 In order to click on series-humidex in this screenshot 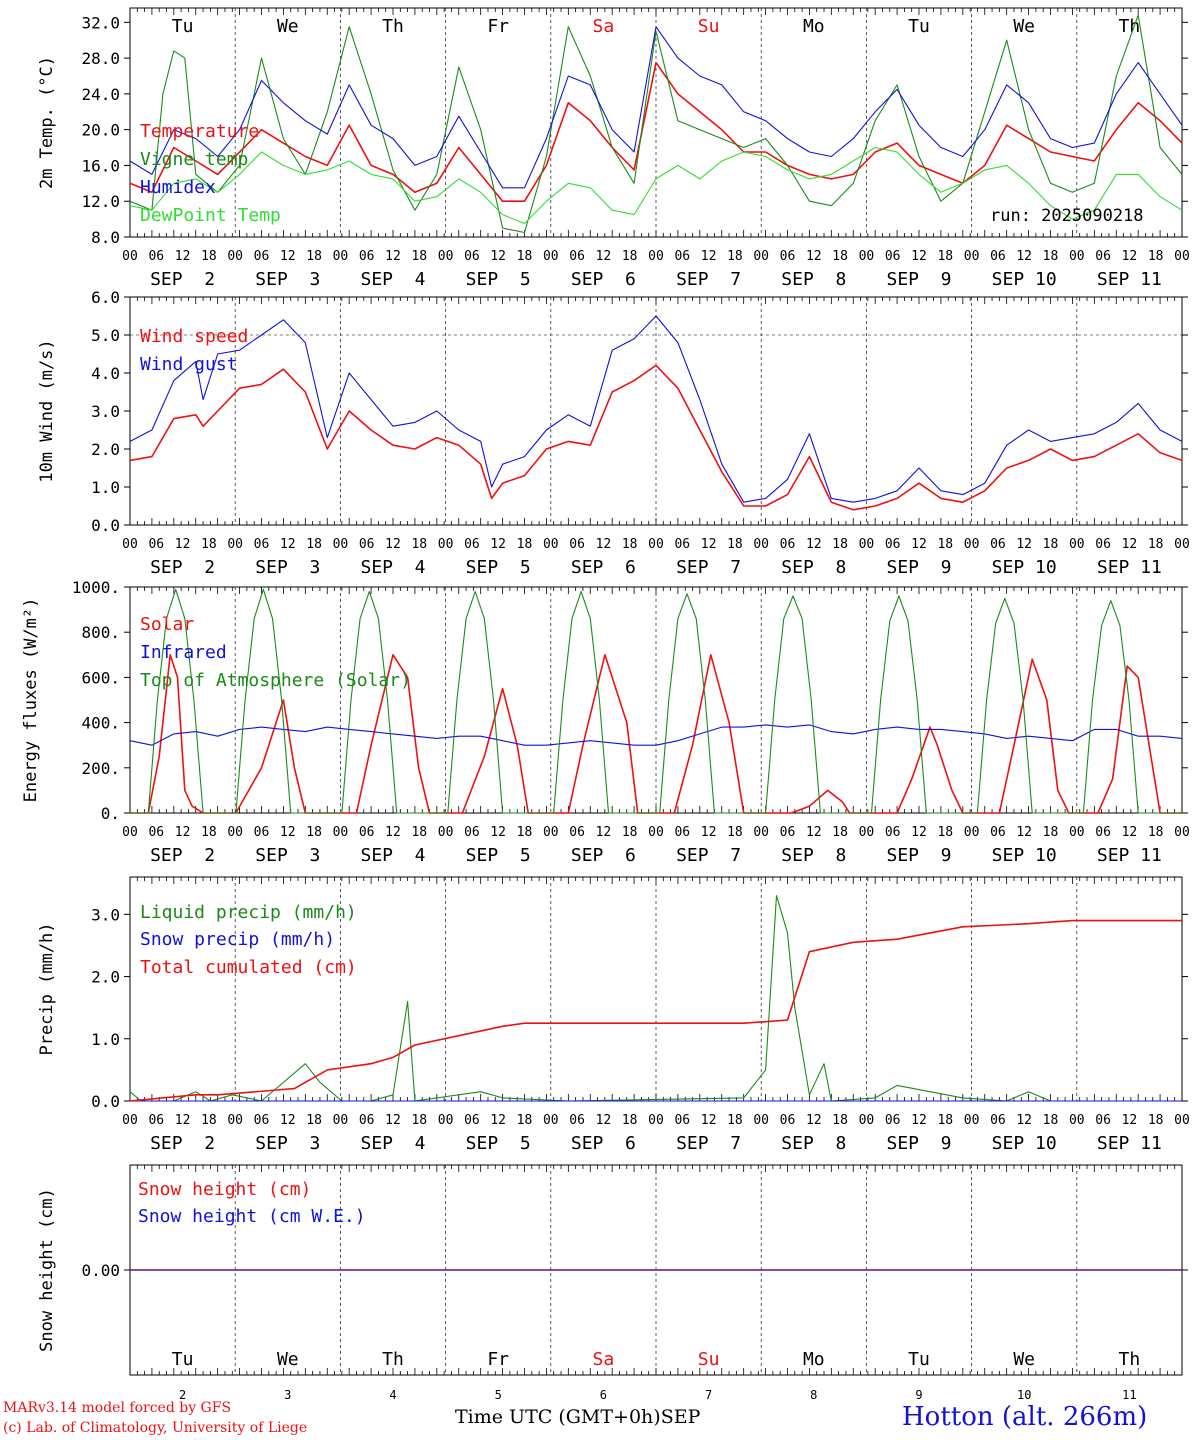, I will do `click(656, 107)`.